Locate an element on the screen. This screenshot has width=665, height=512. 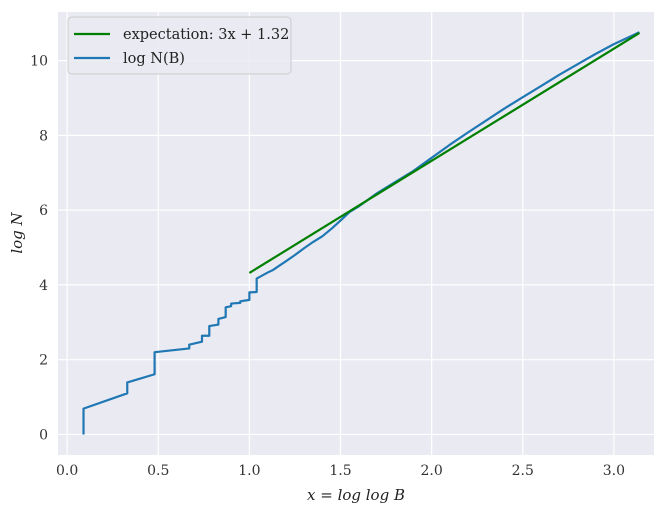
legend-label-expectation: expectation: 3x + 1.32 is located at coordinates (206, 35).